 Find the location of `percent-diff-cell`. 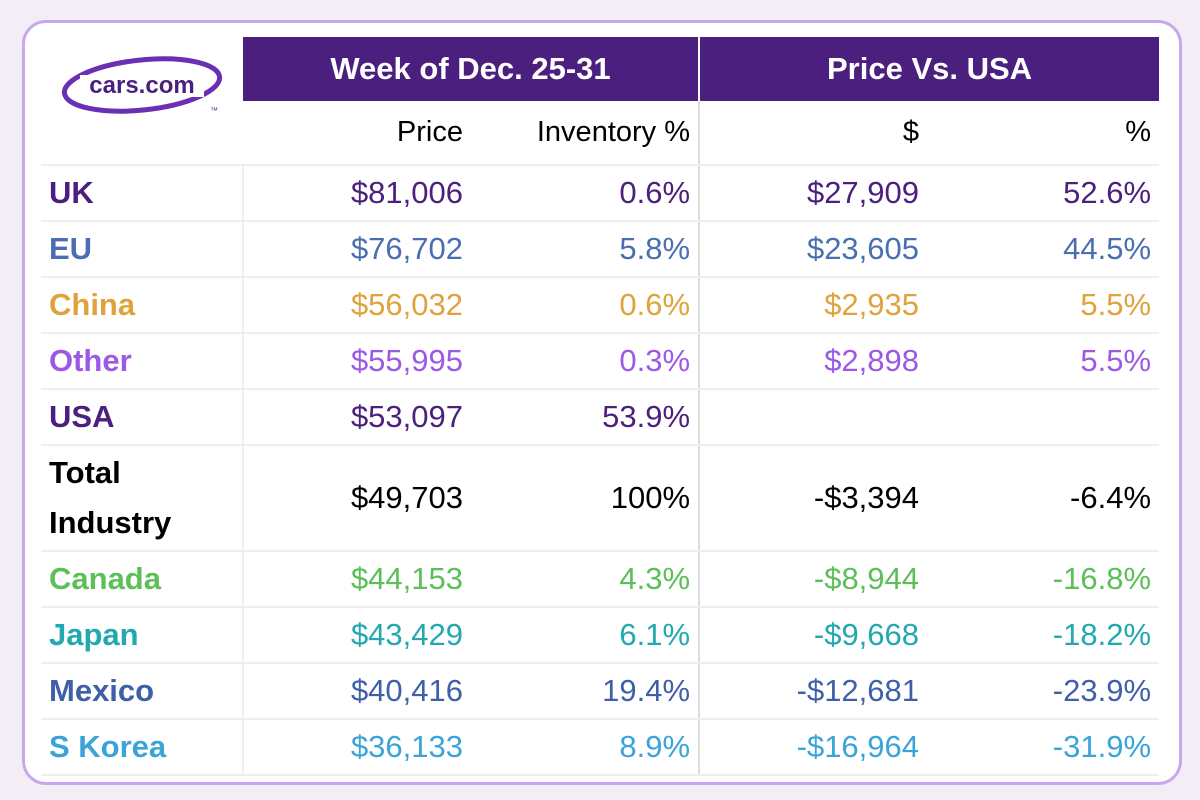

percent-diff-cell is located at coordinates (1043, 417).